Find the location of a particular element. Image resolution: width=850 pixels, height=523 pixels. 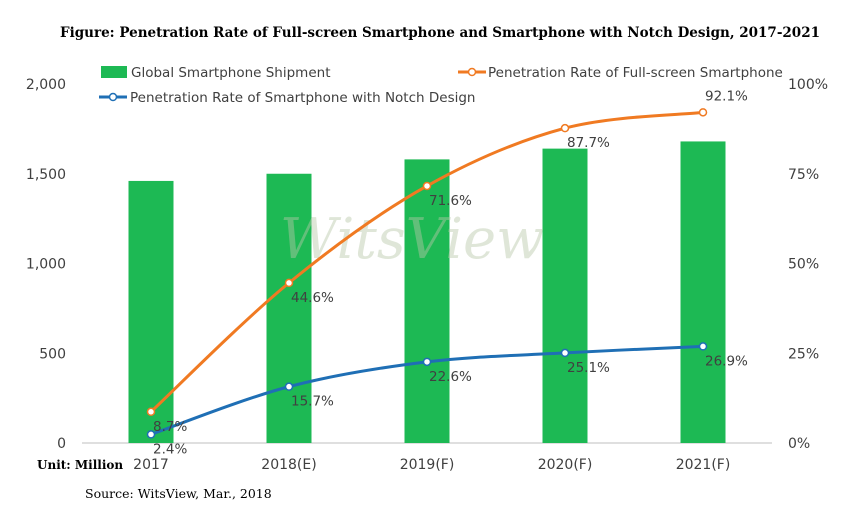

x-tick-label: 2017 is located at coordinates (151, 465).